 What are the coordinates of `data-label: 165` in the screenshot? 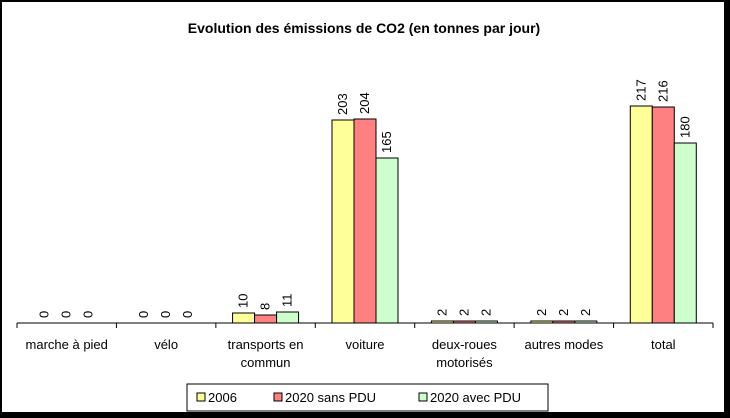 It's located at (386, 142).